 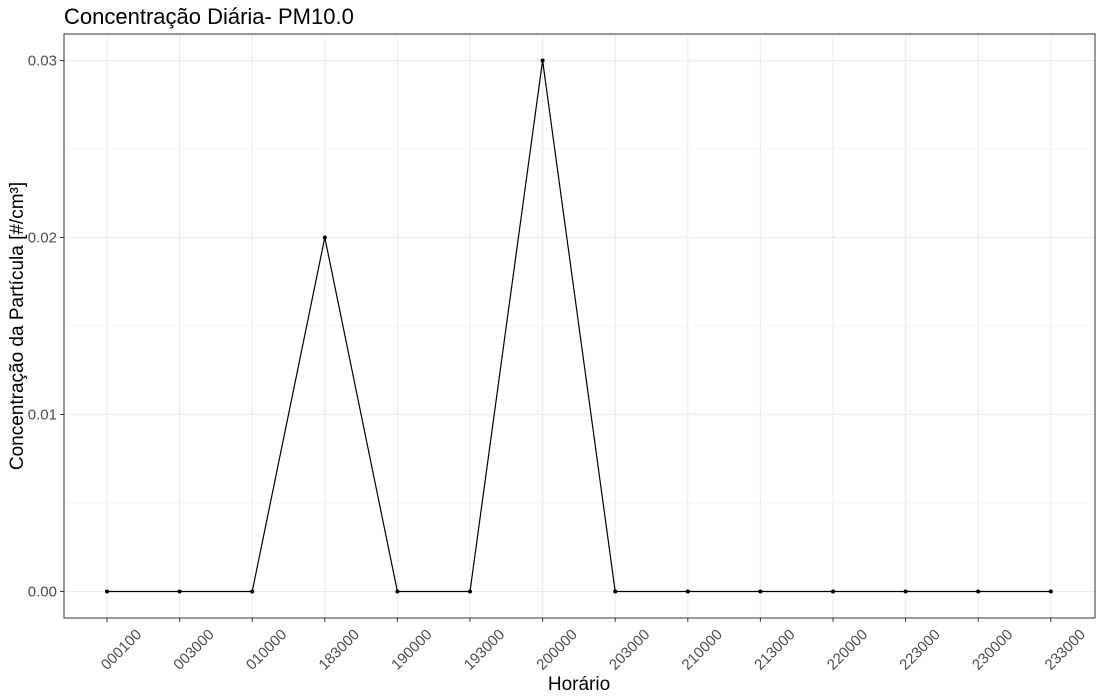 What do you see at coordinates (339, 649) in the screenshot?
I see `x-tick-label: 183000` at bounding box center [339, 649].